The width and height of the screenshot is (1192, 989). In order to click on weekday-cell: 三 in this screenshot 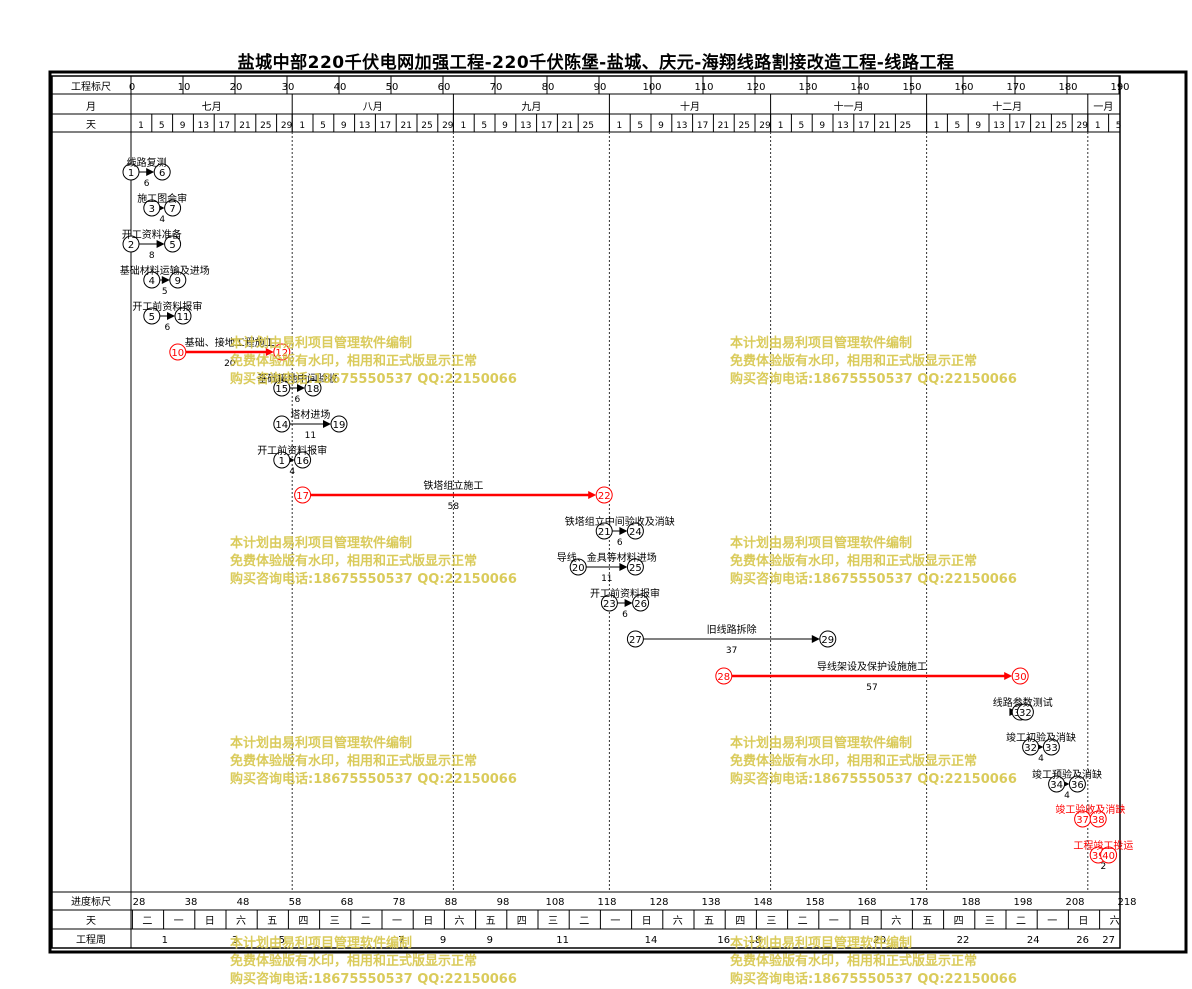, I will do `click(771, 921)`.